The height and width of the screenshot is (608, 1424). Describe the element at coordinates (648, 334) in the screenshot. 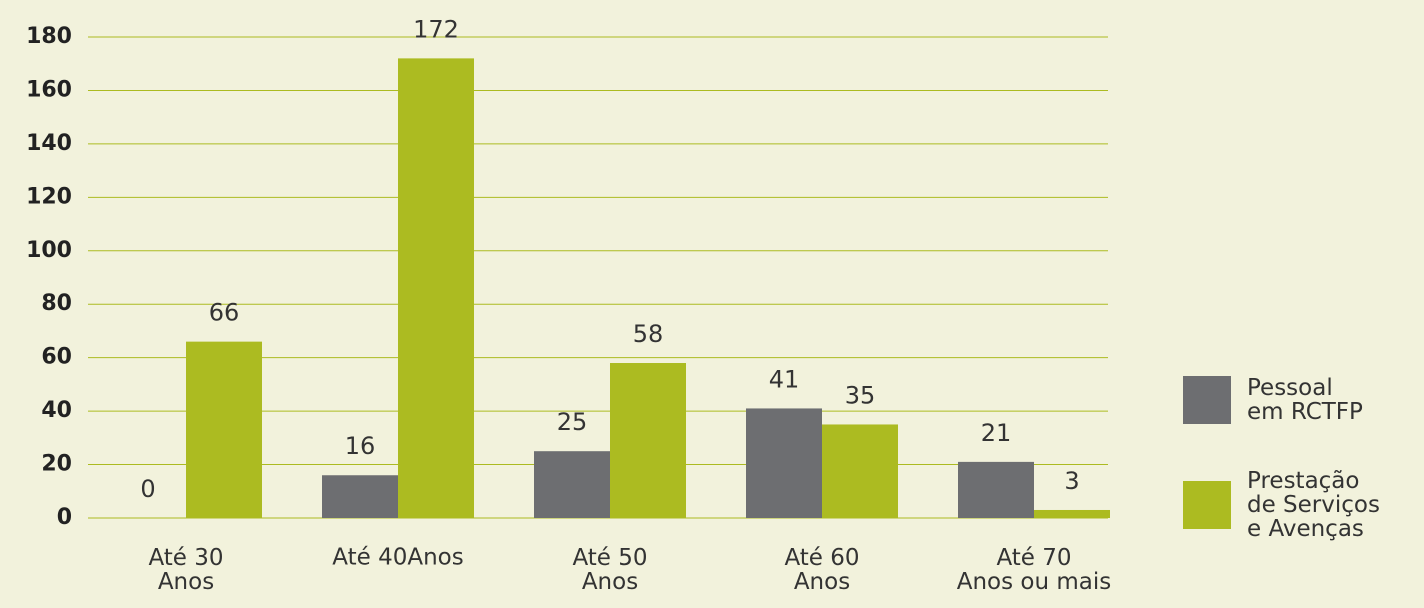

I see `data-label: 58` at that location.